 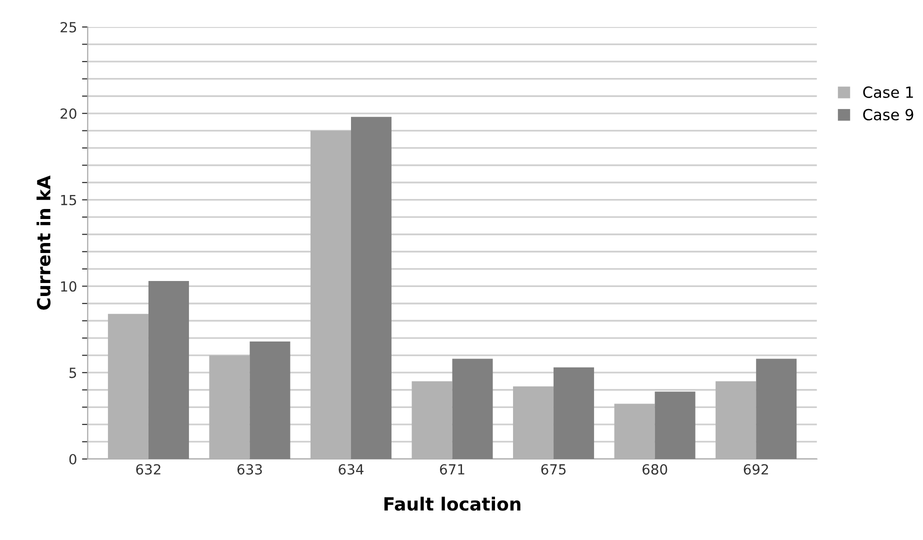 What do you see at coordinates (655, 469) in the screenshot?
I see `x-tick-label: 680` at bounding box center [655, 469].